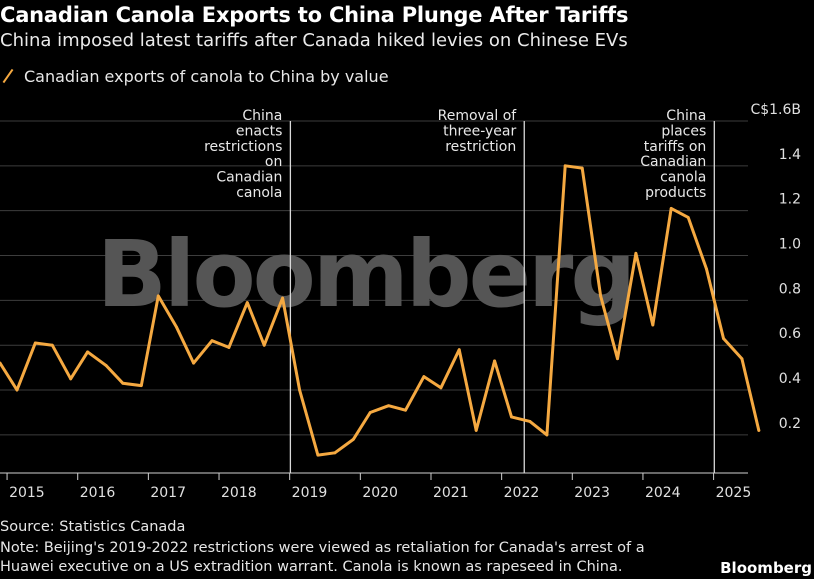 This screenshot has height=579, width=814. I want to click on x-tick-label: 2015, so click(27, 493).